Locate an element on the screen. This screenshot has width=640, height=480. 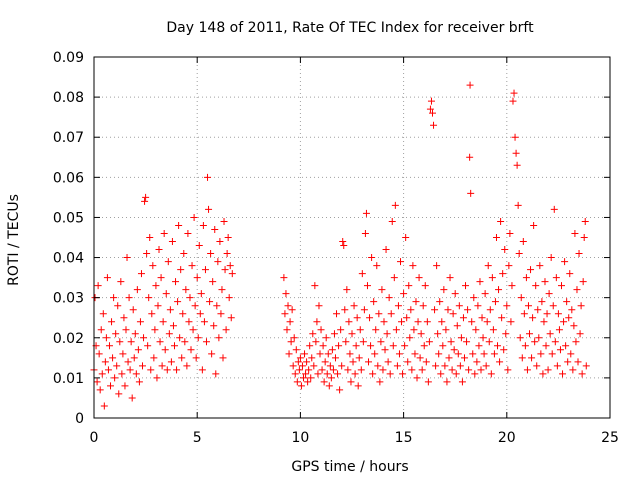
x-tick-label: 5 is located at coordinates (197, 438).